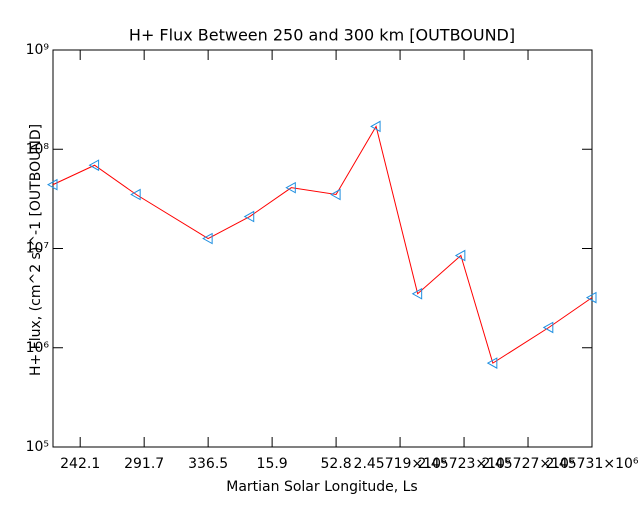 The image size is (640, 512). What do you see at coordinates (272, 464) in the screenshot?
I see `x-tick-label: 15.9` at bounding box center [272, 464].